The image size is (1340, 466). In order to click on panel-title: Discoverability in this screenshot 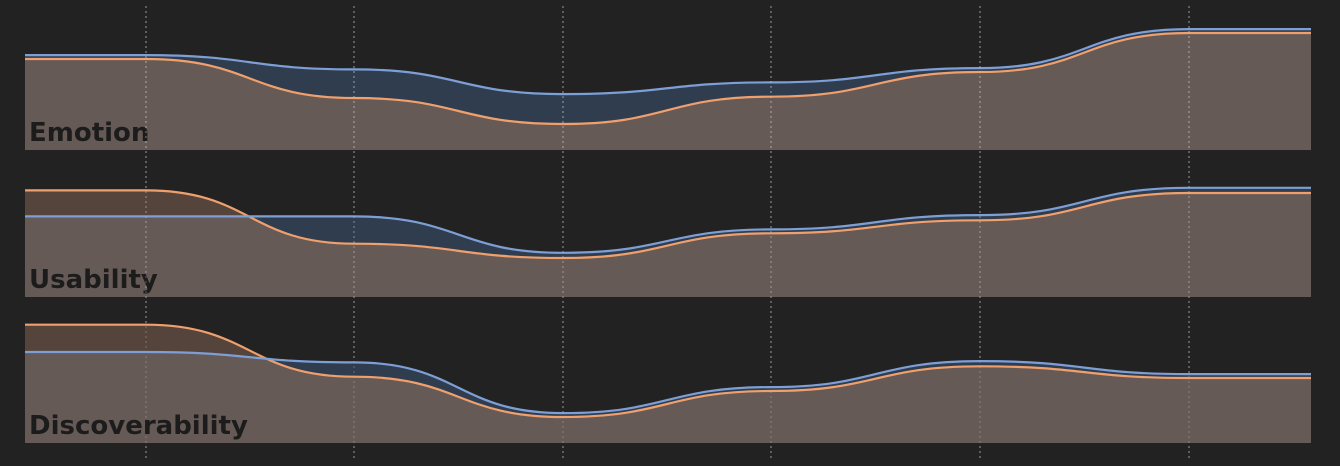, I will do `click(138, 426)`.